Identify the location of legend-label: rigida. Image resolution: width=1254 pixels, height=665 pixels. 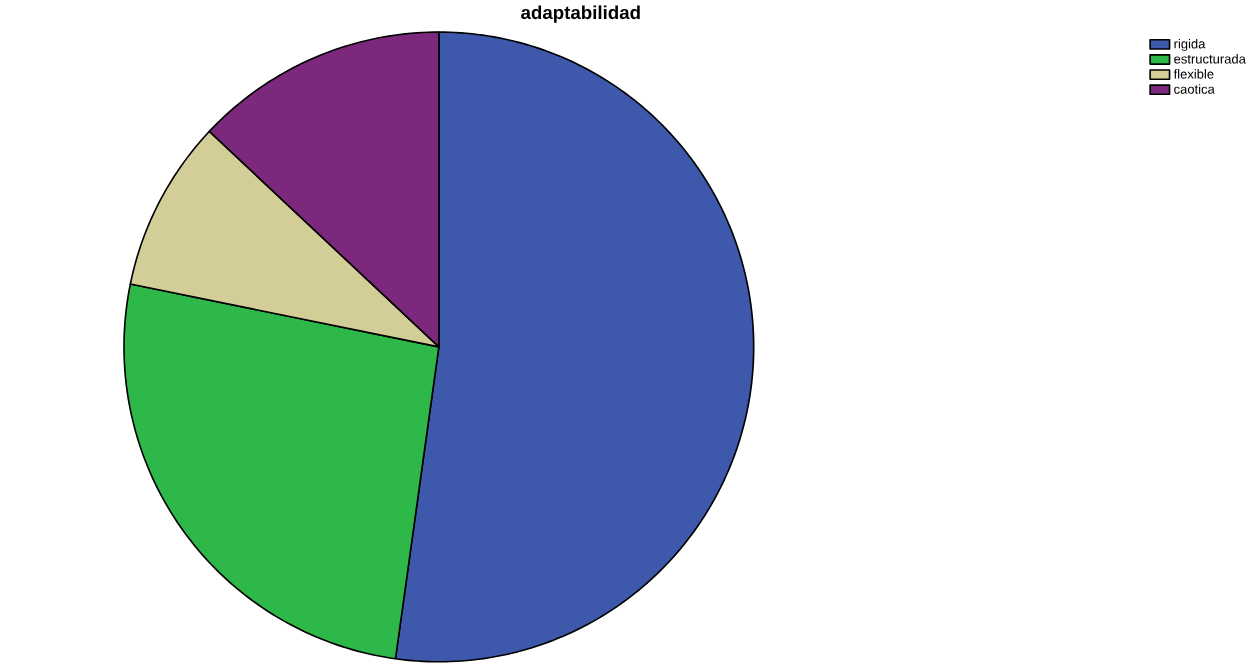
(1190, 44).